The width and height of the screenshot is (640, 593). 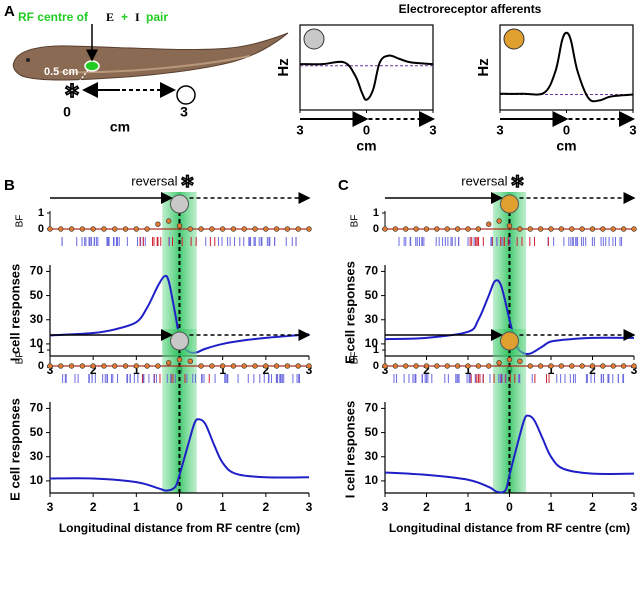 I want to click on panel-letter: C, so click(x=343, y=185).